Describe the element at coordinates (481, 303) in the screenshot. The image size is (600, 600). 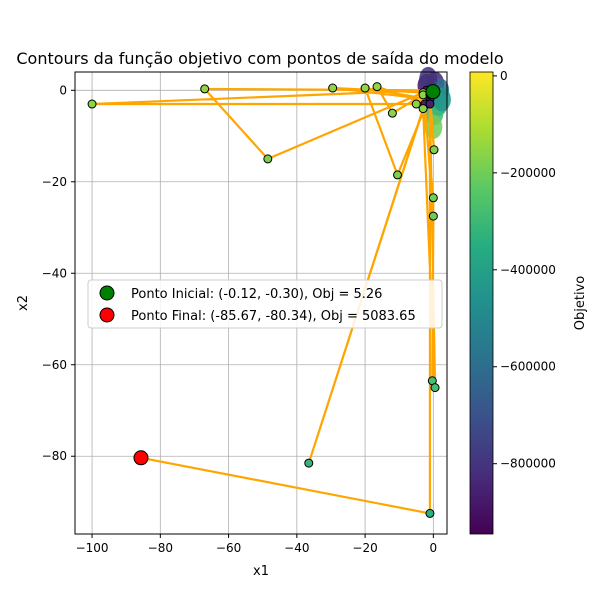
I see `colorbar` at that location.